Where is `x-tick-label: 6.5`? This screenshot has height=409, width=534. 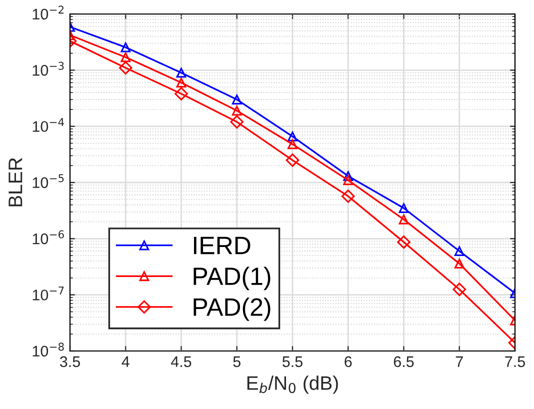
x-tick-label: 6.5 is located at coordinates (404, 362).